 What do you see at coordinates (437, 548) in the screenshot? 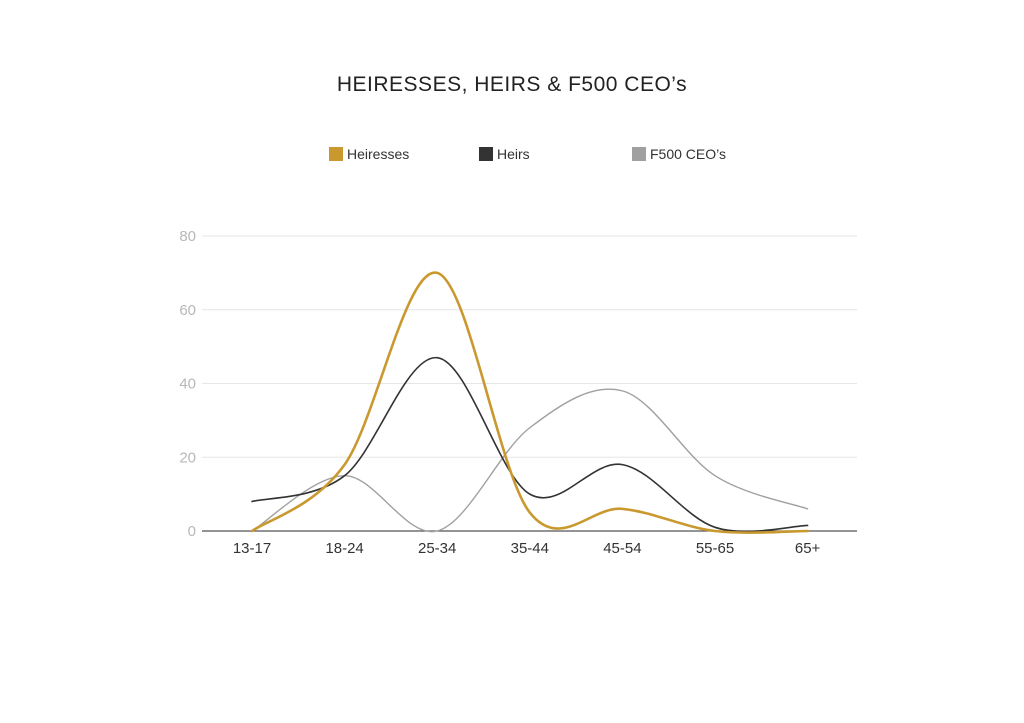
I see `x-tick-label: 25-34` at bounding box center [437, 548].